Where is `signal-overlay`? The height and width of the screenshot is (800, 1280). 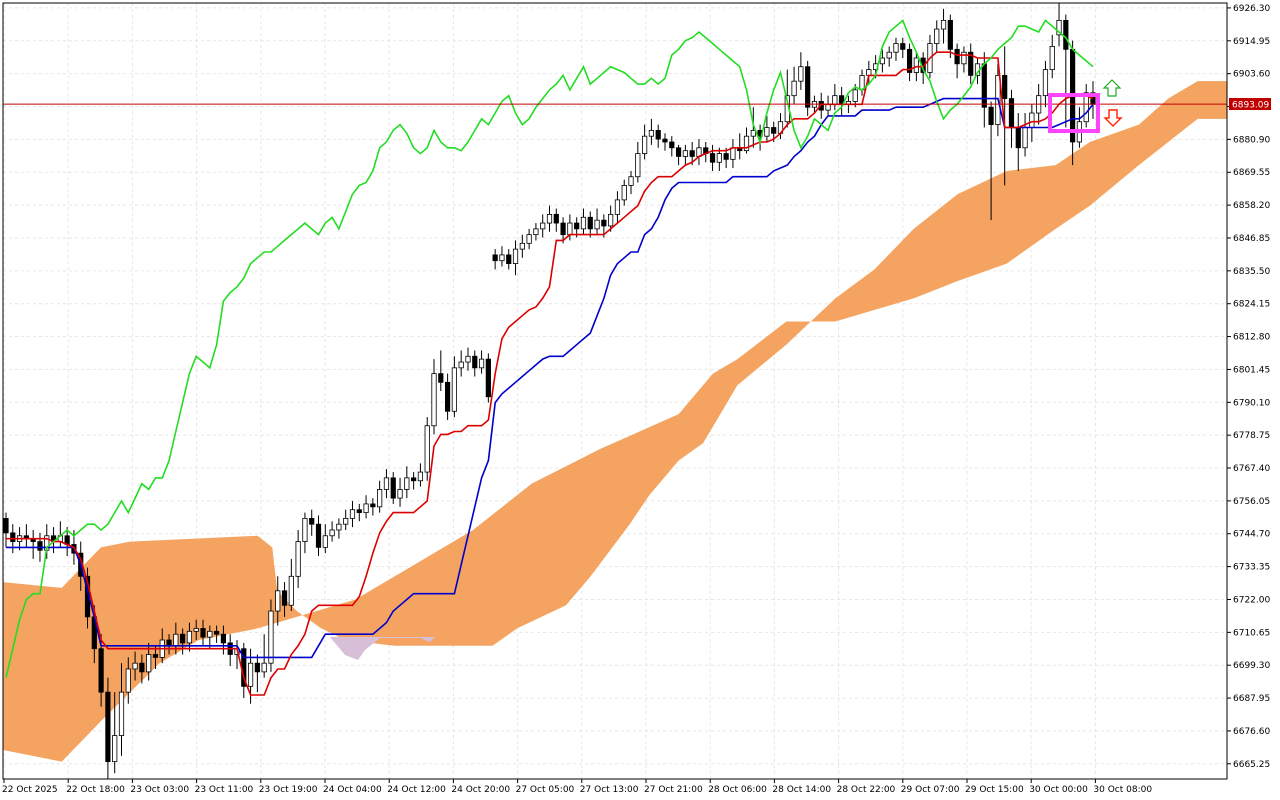
signal-overlay is located at coordinates (1085, 106).